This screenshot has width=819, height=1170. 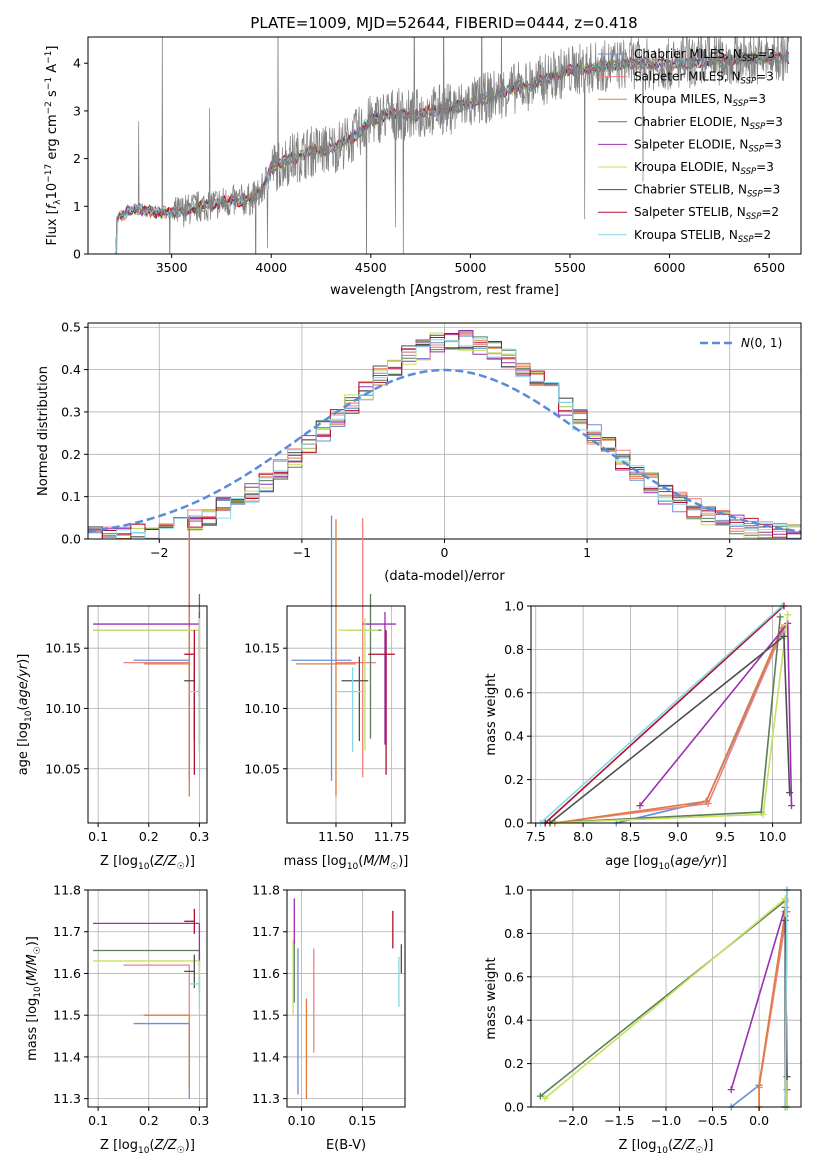 What do you see at coordinates (147, 714) in the screenshot?
I see `age_vs_Z-frame` at bounding box center [147, 714].